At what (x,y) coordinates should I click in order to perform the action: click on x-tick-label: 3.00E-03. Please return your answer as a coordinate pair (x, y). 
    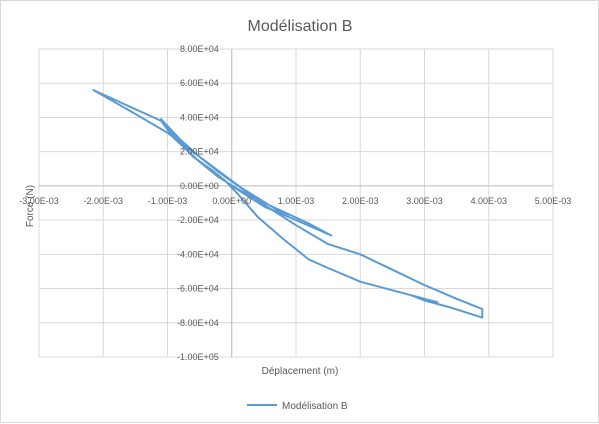
    Looking at the image, I should click on (424, 201).